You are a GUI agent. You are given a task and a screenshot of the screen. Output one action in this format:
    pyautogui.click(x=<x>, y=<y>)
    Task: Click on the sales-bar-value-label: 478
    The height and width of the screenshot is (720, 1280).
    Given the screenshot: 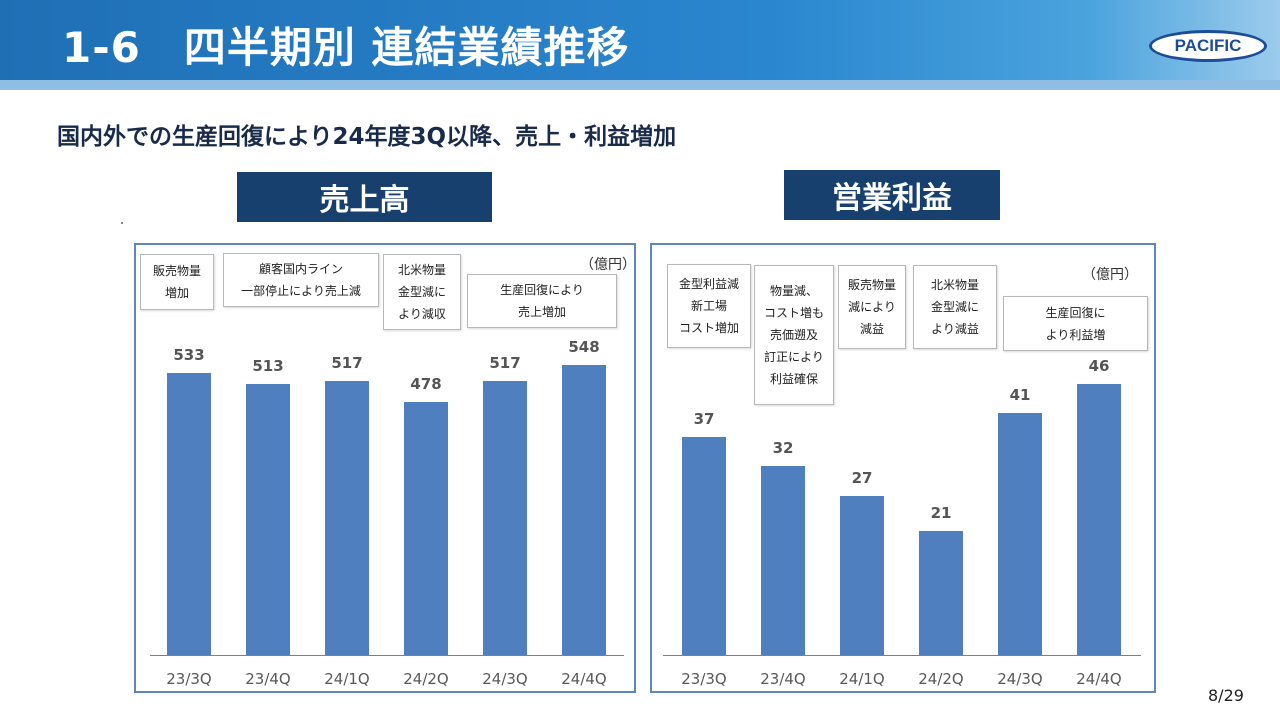 What is the action you would take?
    pyautogui.click(x=426, y=384)
    